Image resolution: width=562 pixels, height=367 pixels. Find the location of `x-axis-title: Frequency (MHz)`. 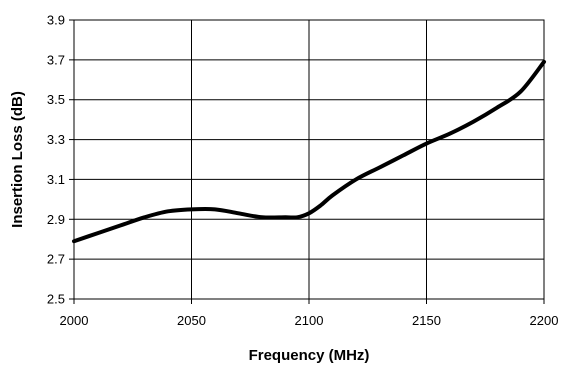

x-axis-title: Frequency (MHz) is located at coordinates (309, 355).